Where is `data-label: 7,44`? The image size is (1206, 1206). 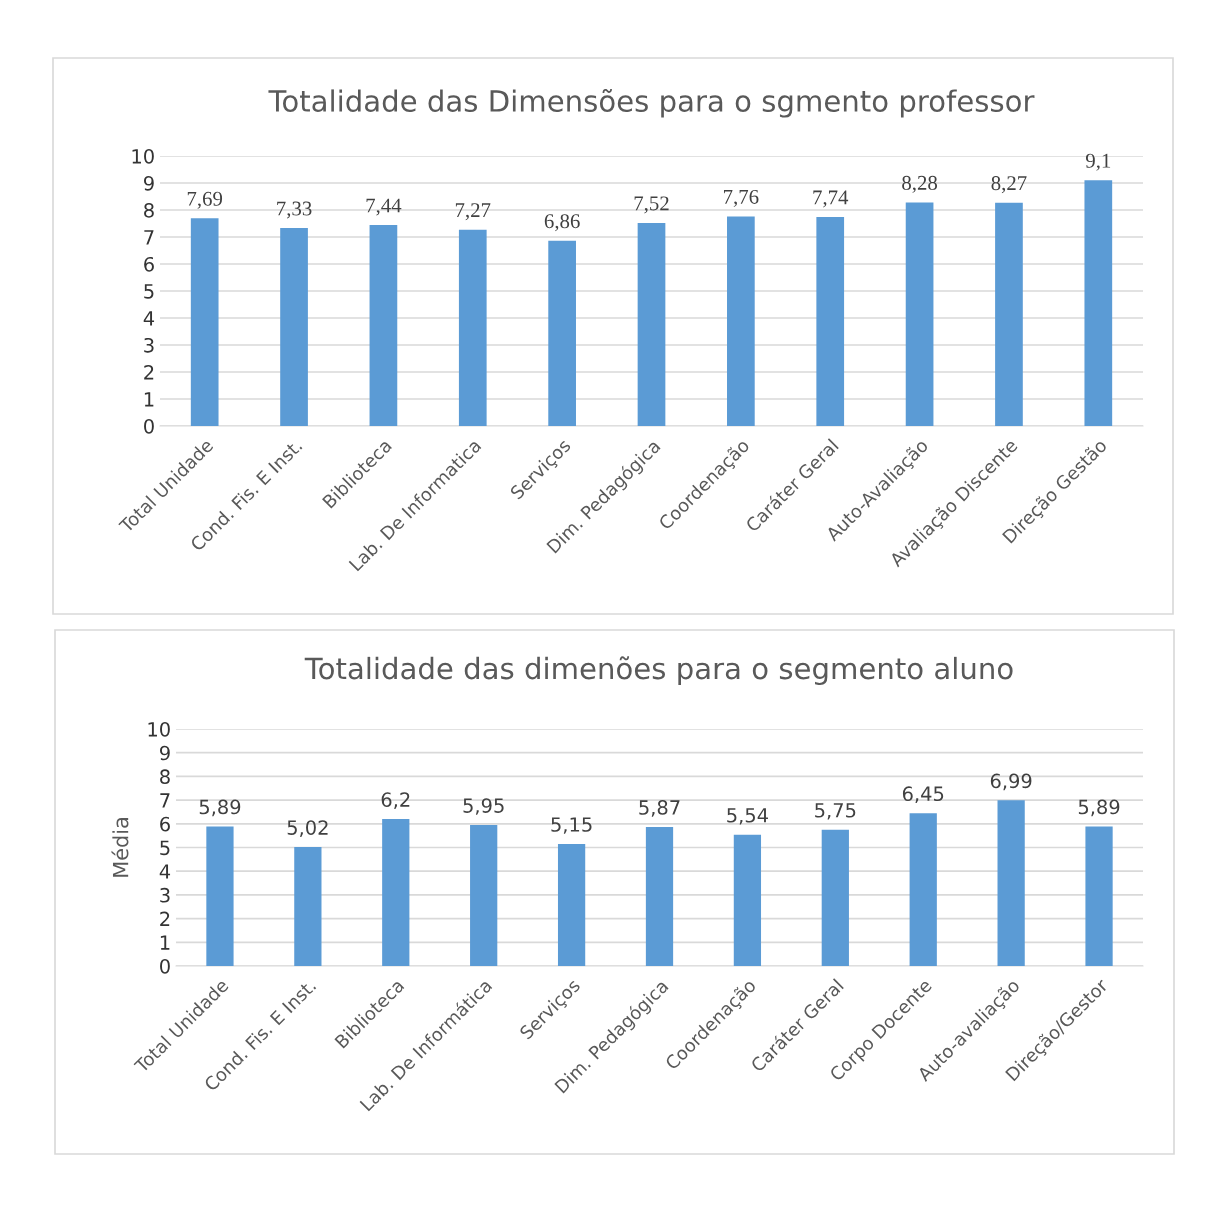
data-label: 7,44 is located at coordinates (384, 207).